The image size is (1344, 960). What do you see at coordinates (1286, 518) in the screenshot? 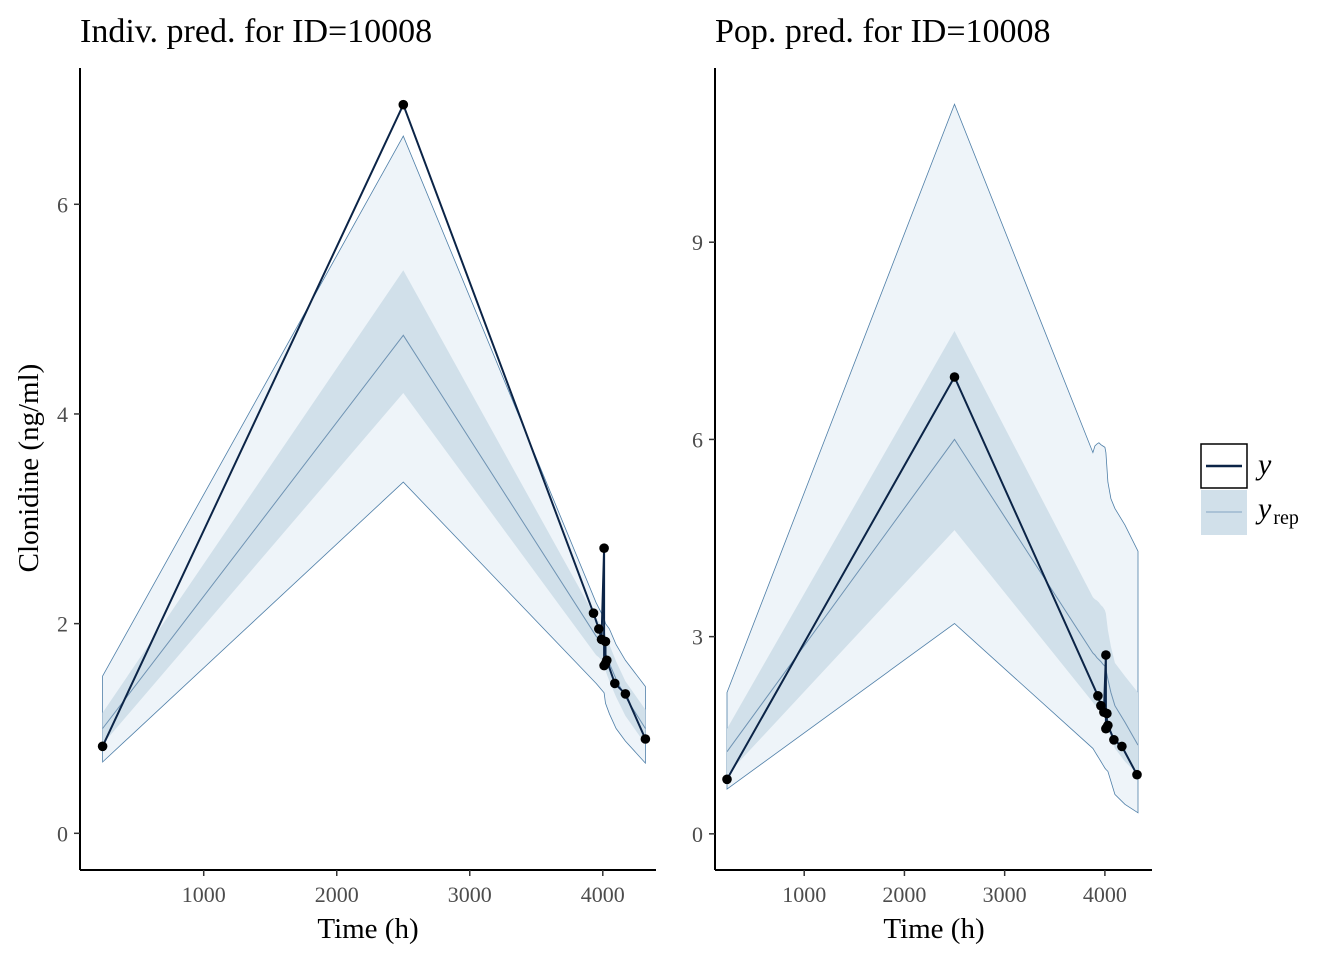
I see `legend-label-replicated-subscript: rep` at bounding box center [1286, 518].